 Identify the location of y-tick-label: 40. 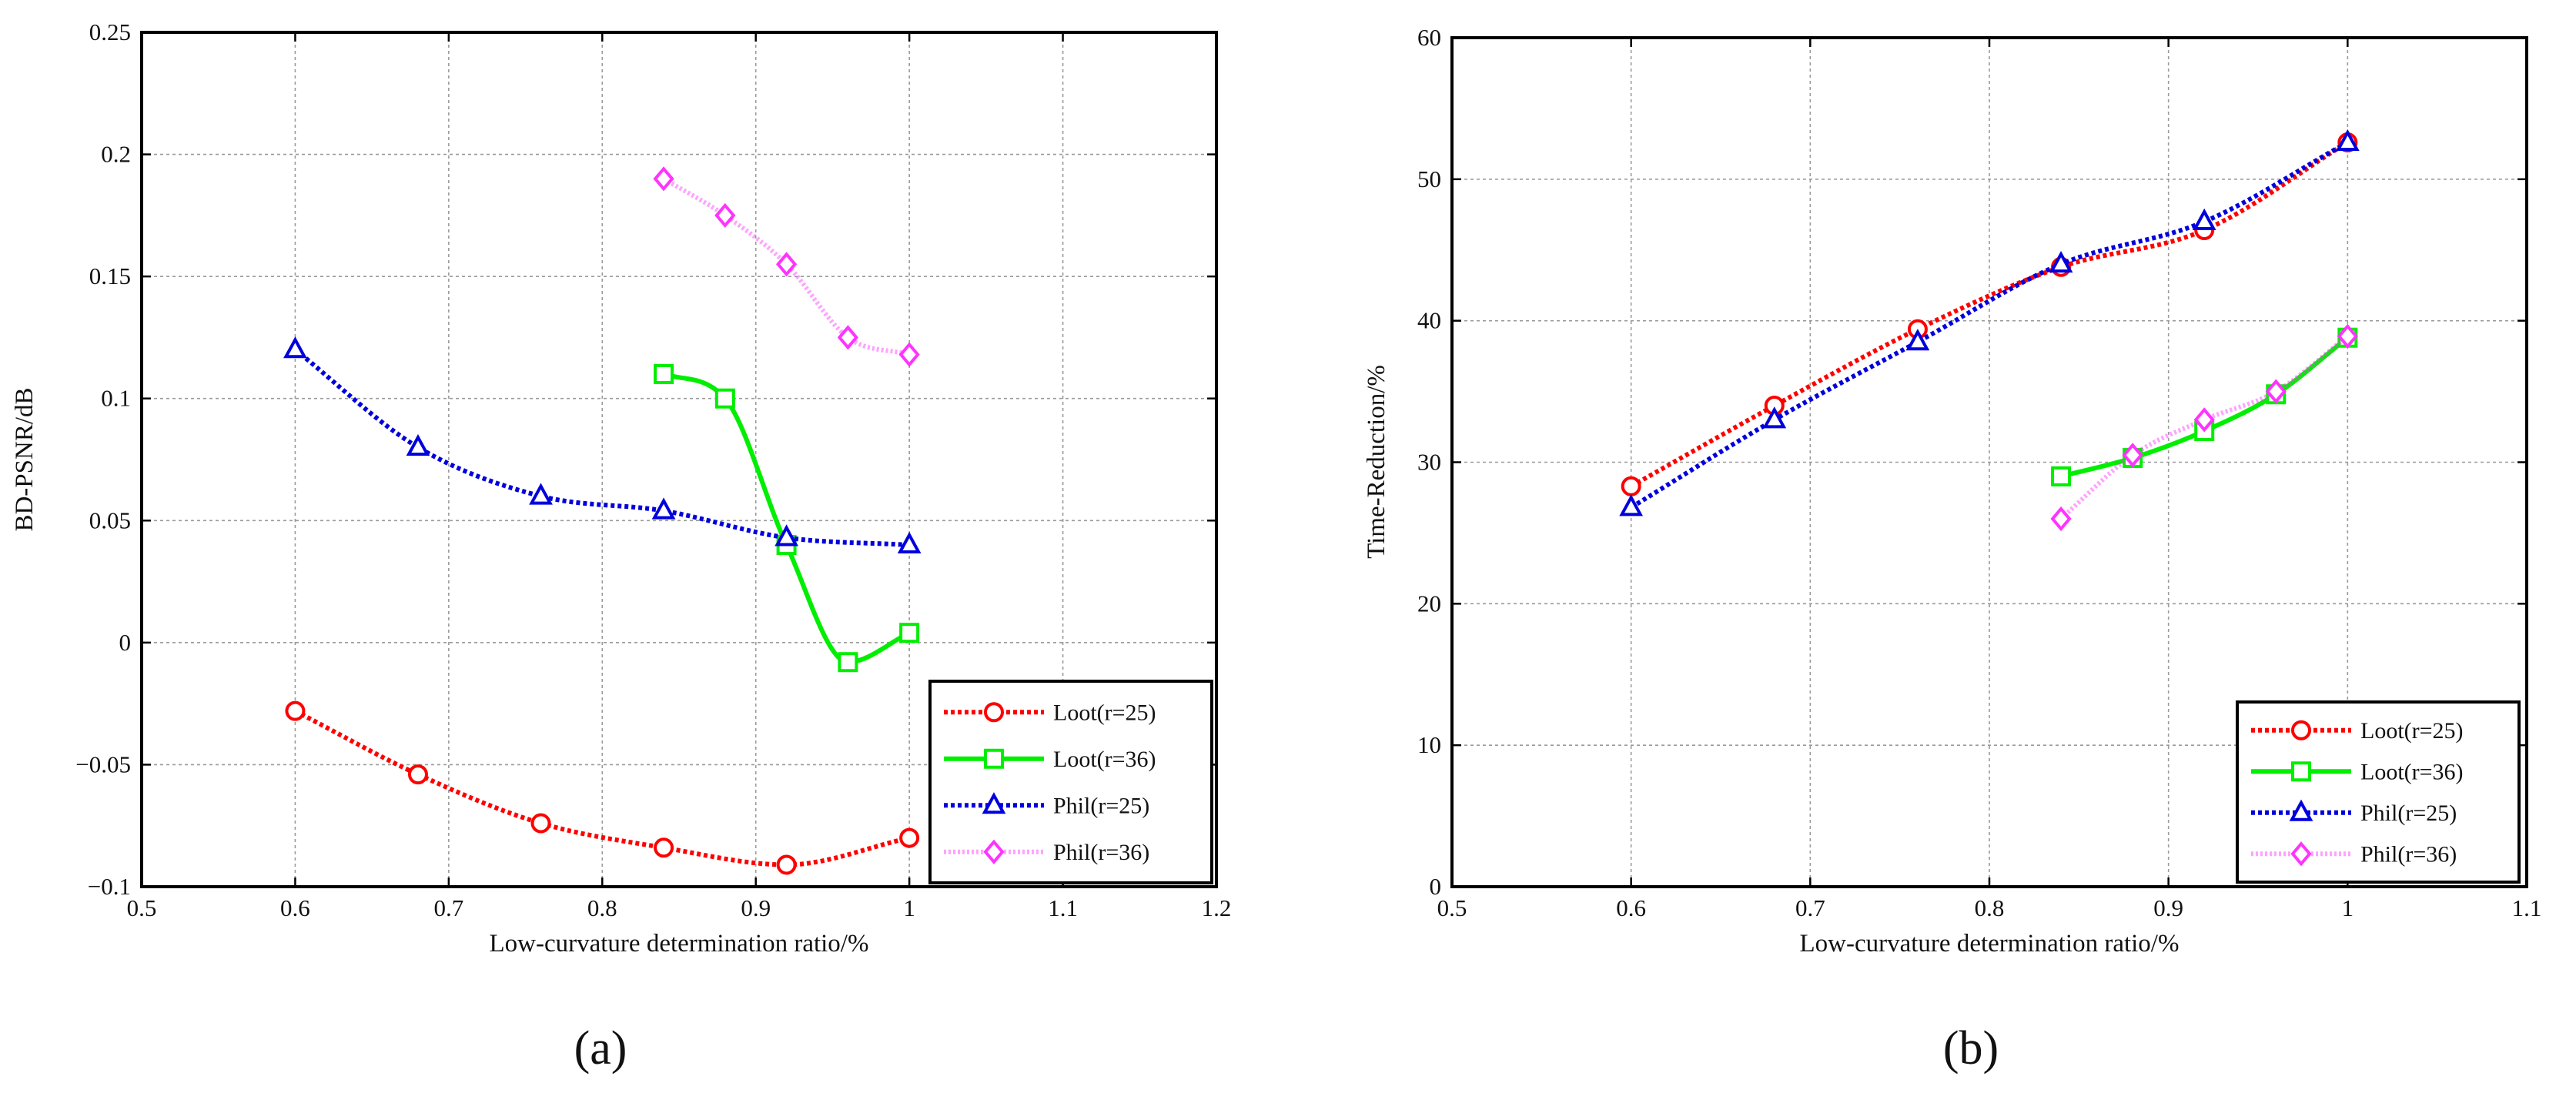
(1429, 320).